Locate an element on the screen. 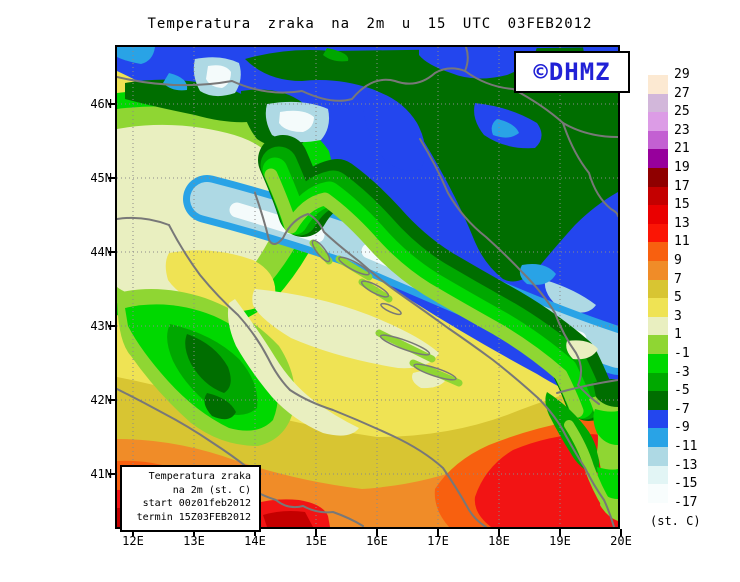  lon-axis-label: 18E is located at coordinates (499, 541).